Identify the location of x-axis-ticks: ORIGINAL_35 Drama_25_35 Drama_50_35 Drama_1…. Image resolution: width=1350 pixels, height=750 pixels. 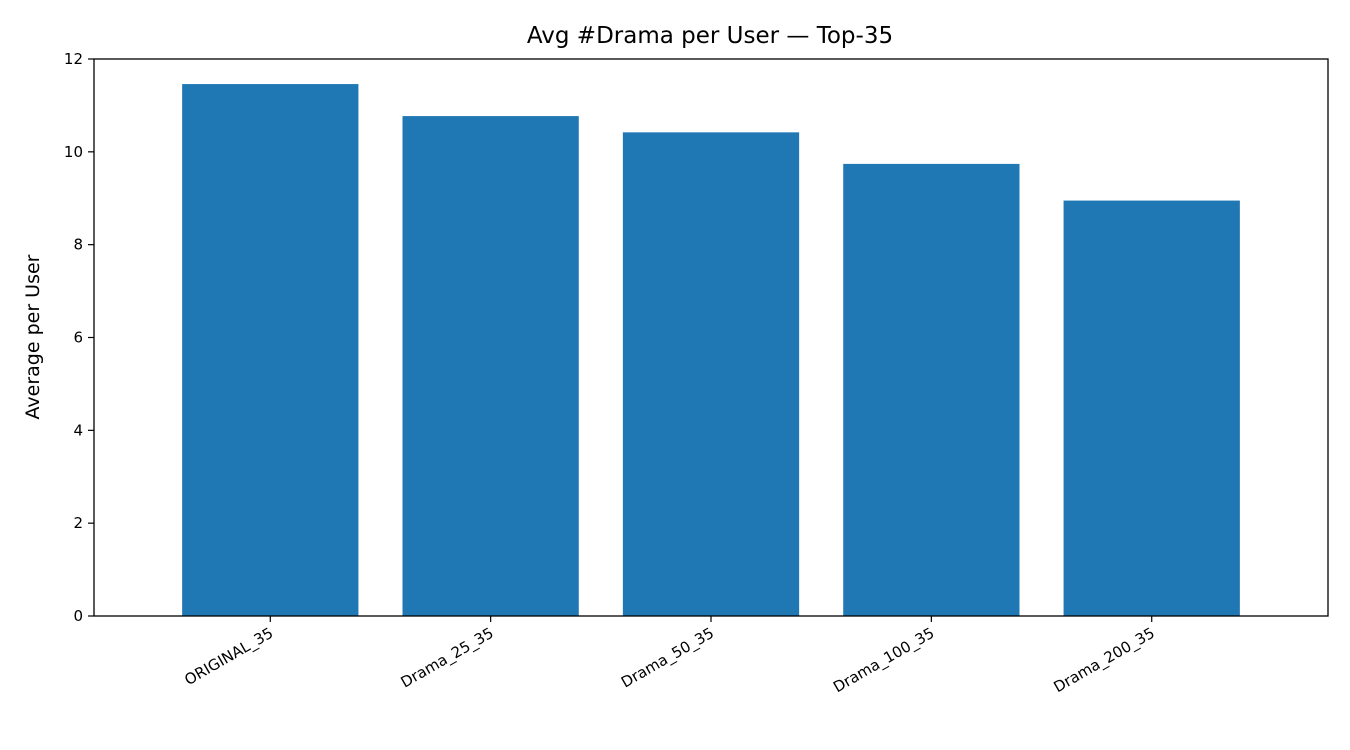
(669, 656).